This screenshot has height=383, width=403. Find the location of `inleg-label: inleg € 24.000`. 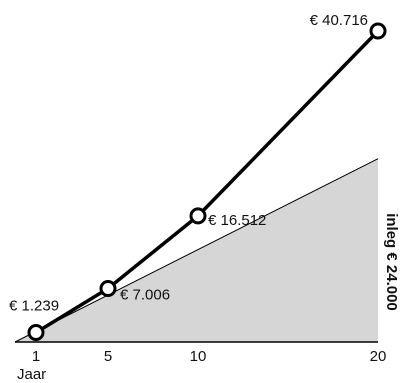

inleg-label: inleg € 24.000 is located at coordinates (391, 262).